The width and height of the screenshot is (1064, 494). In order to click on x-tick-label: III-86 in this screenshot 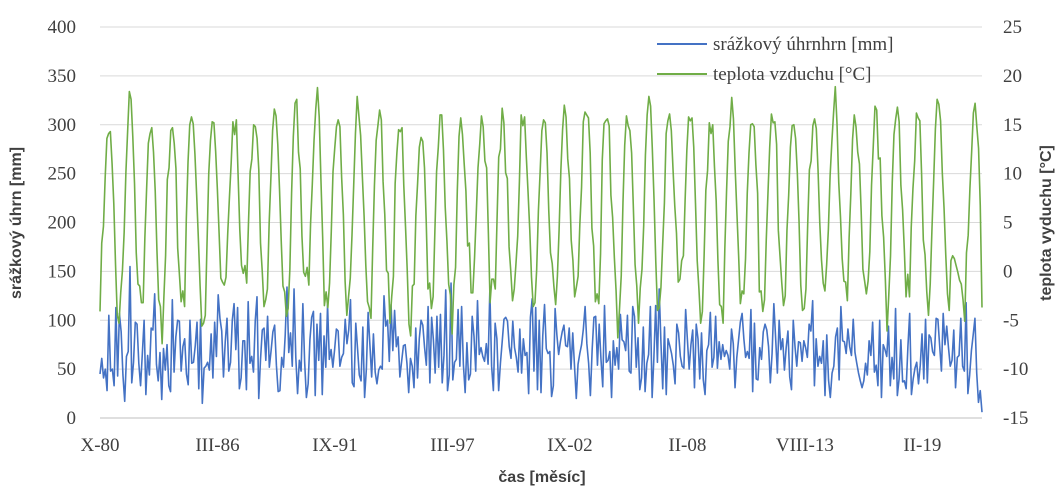, I will do `click(217, 445)`.